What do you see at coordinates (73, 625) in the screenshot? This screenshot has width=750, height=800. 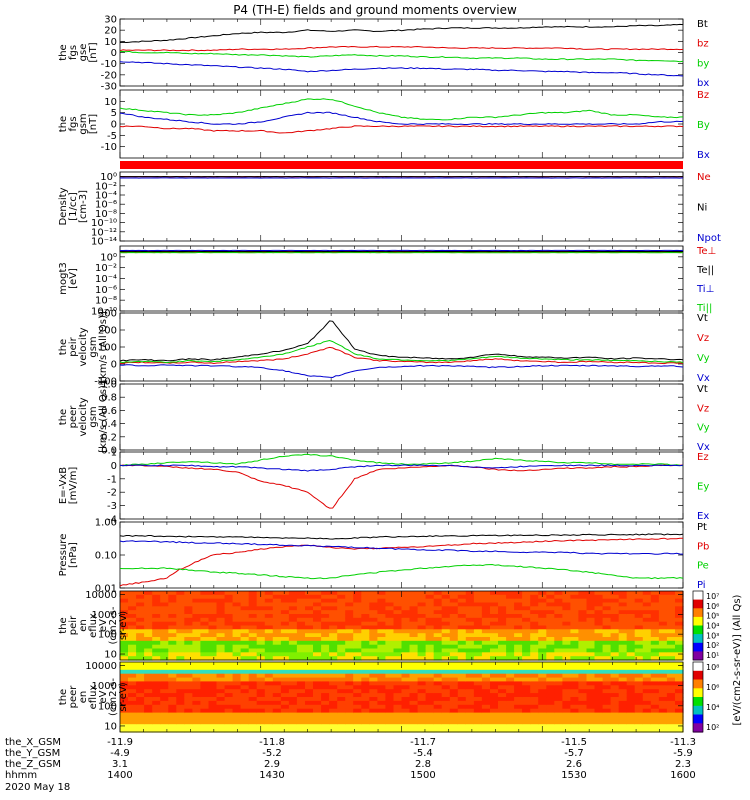 I see `y-axis-label: peir` at bounding box center [73, 625].